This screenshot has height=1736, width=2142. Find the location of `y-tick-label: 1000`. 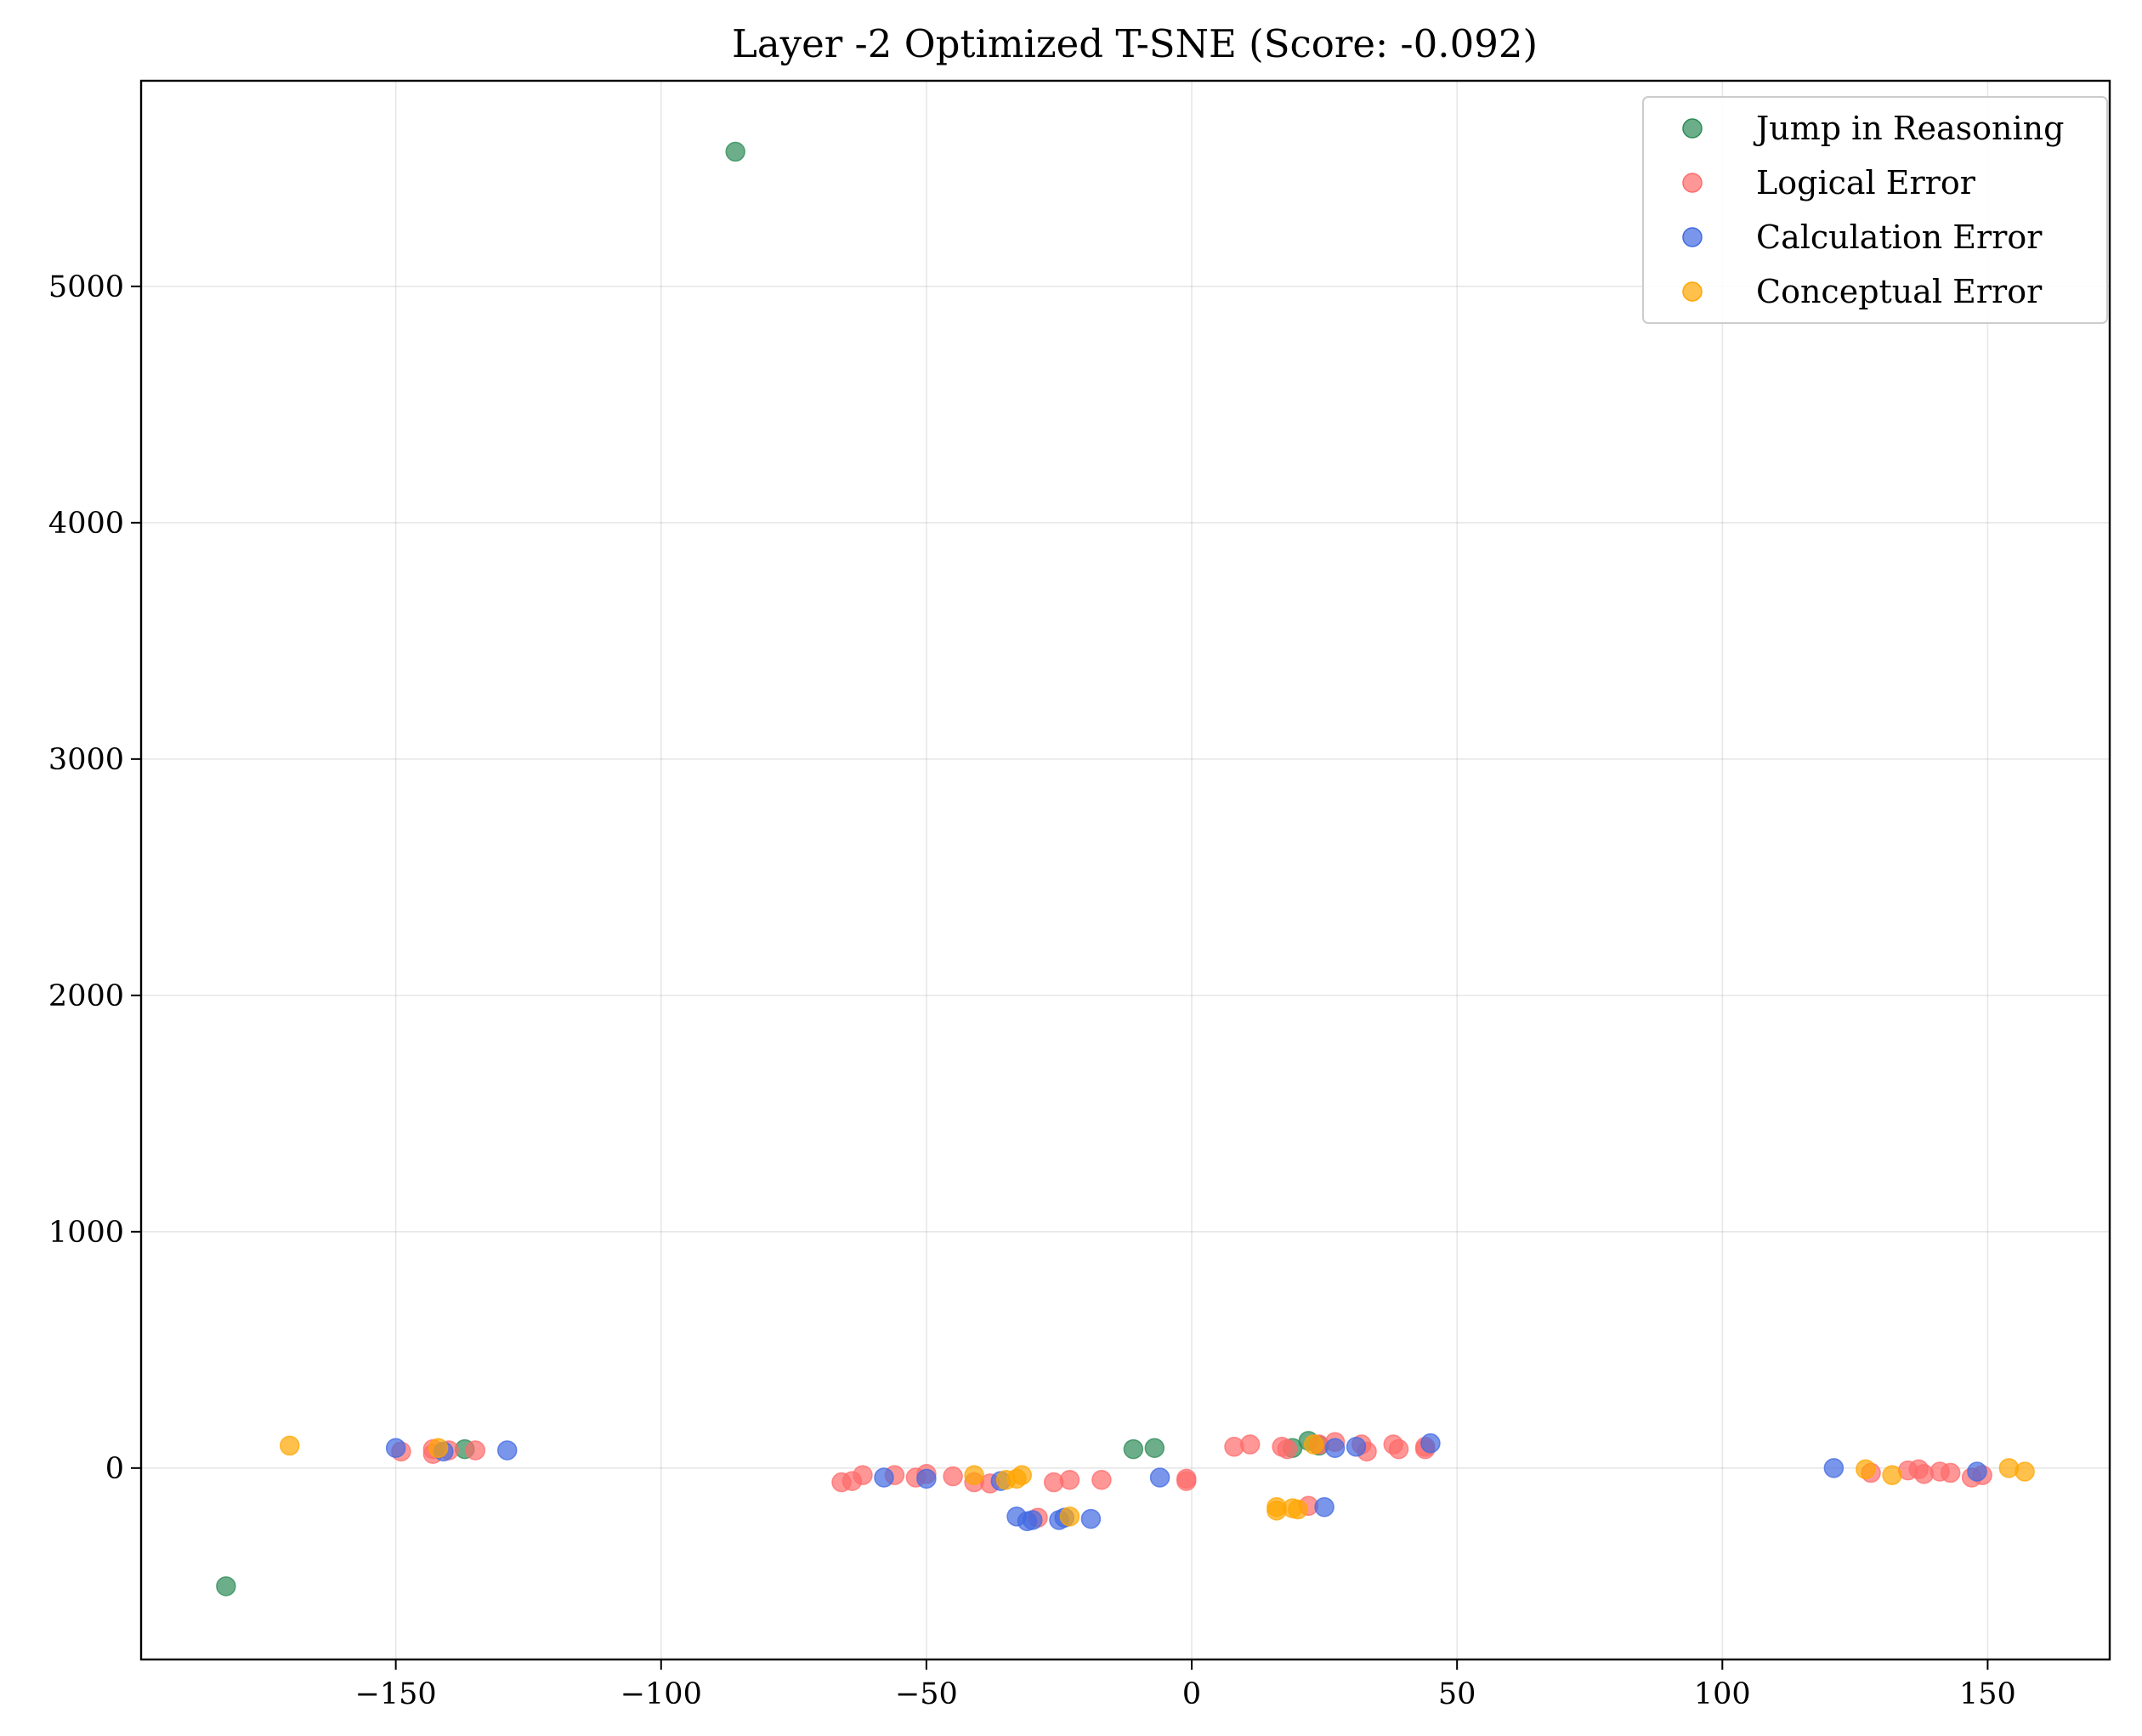

y-tick-label: 1000 is located at coordinates (86, 1233).